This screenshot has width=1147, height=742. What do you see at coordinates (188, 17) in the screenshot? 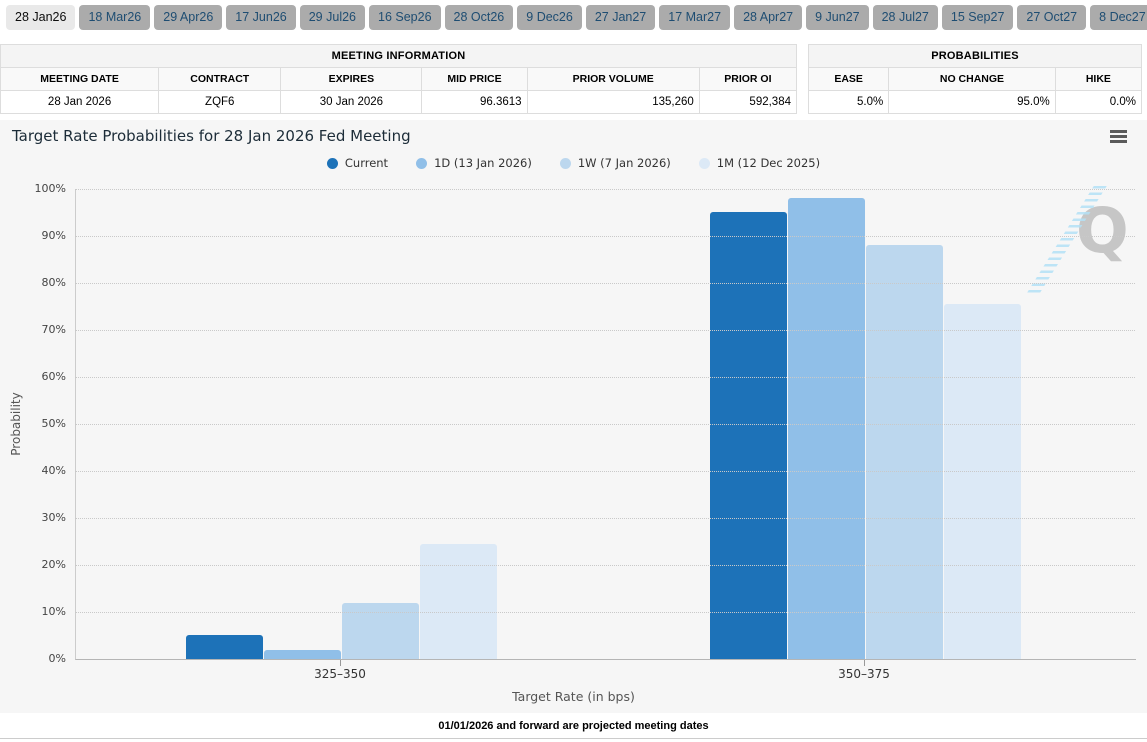
I see `meeting-tab-29-apr26: 29 Apr26` at bounding box center [188, 17].